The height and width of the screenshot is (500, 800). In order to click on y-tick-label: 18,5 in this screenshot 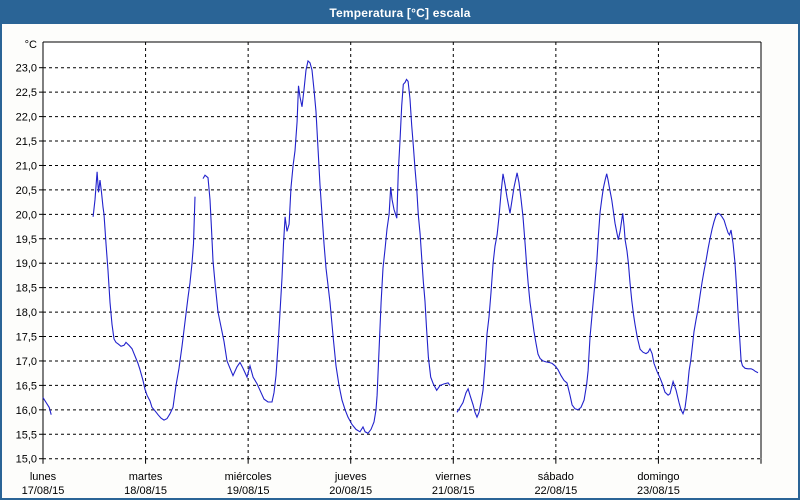, I will do `click(26, 289)`.